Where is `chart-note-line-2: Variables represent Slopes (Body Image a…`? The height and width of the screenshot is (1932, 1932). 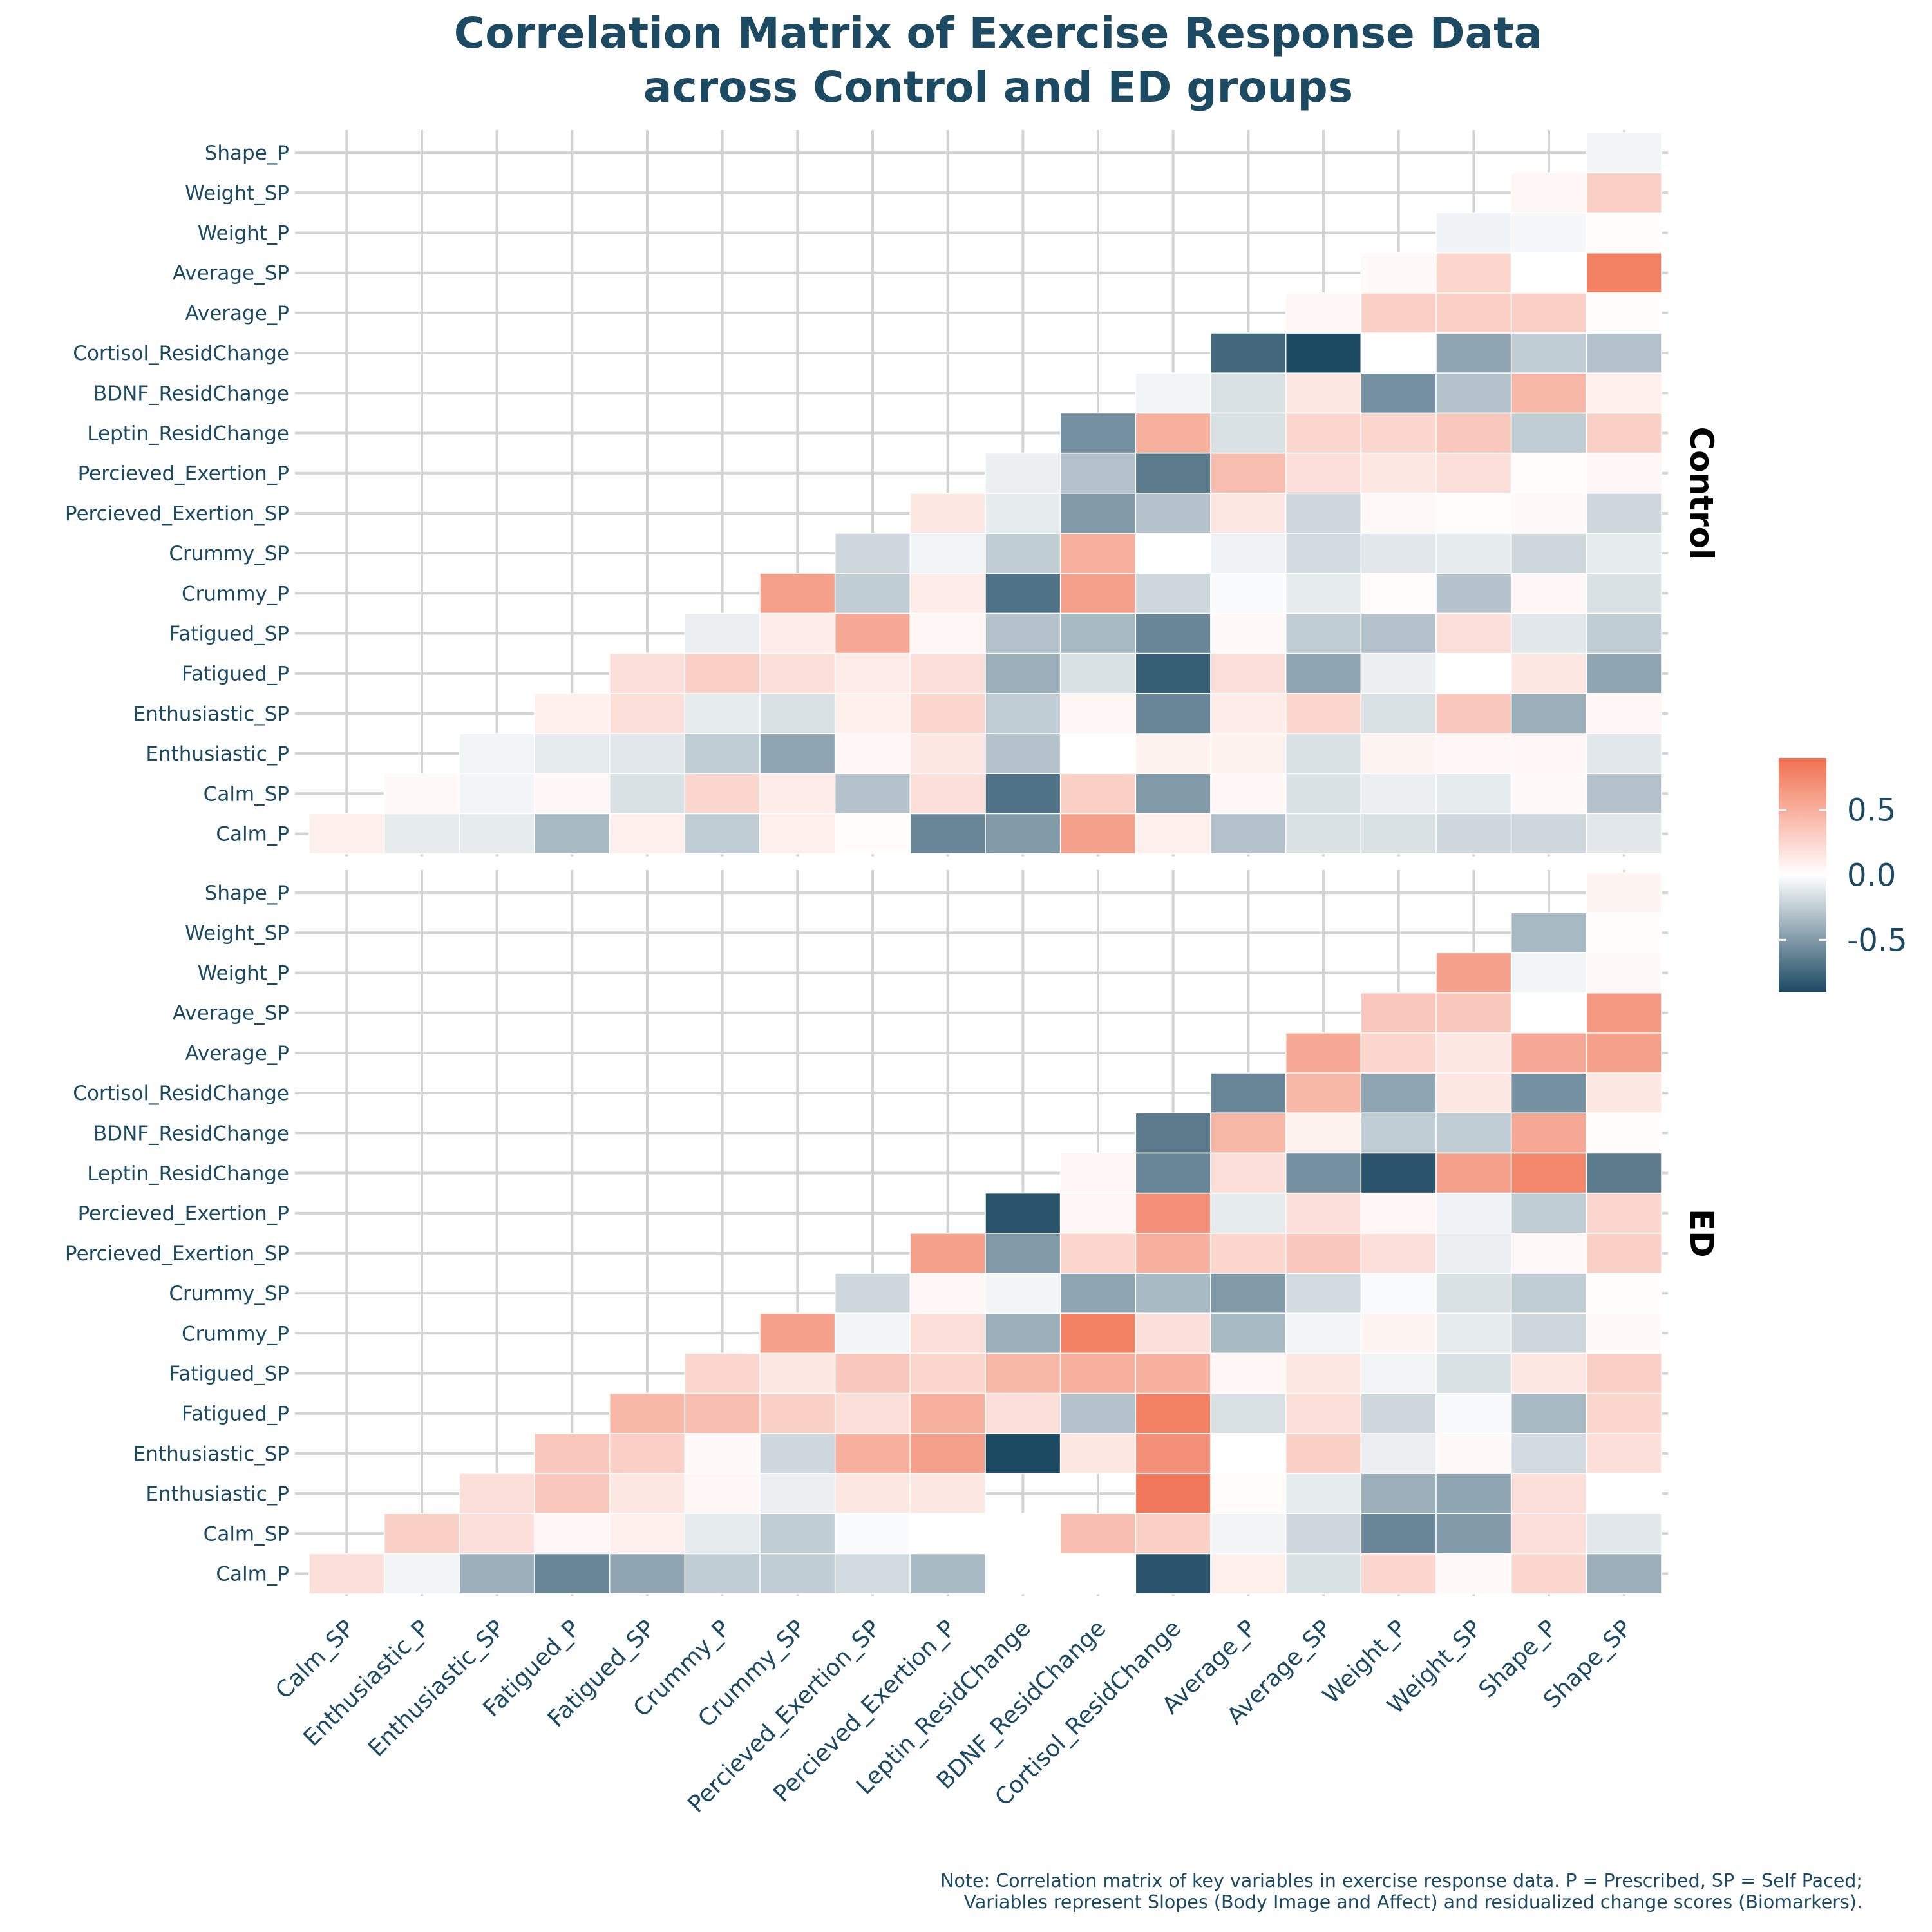 chart-note-line-2: Variables represent Slopes (Body Image a… is located at coordinates (1413, 1902).